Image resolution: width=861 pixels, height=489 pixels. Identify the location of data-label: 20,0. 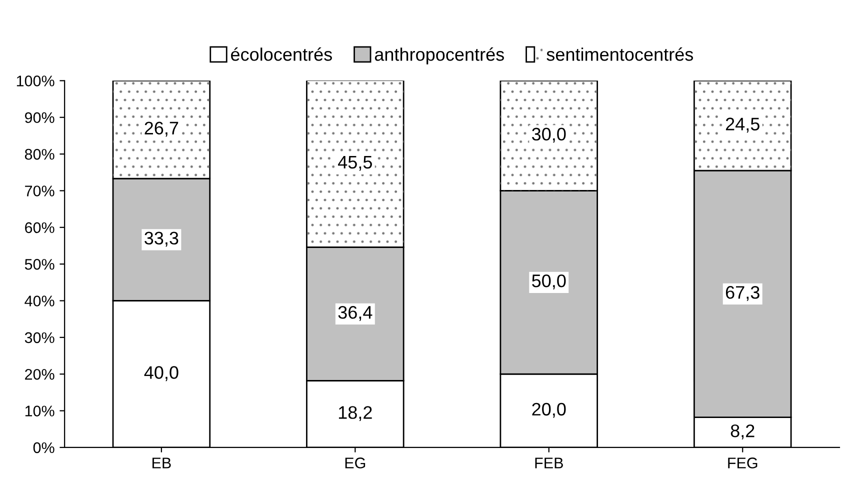
(549, 410).